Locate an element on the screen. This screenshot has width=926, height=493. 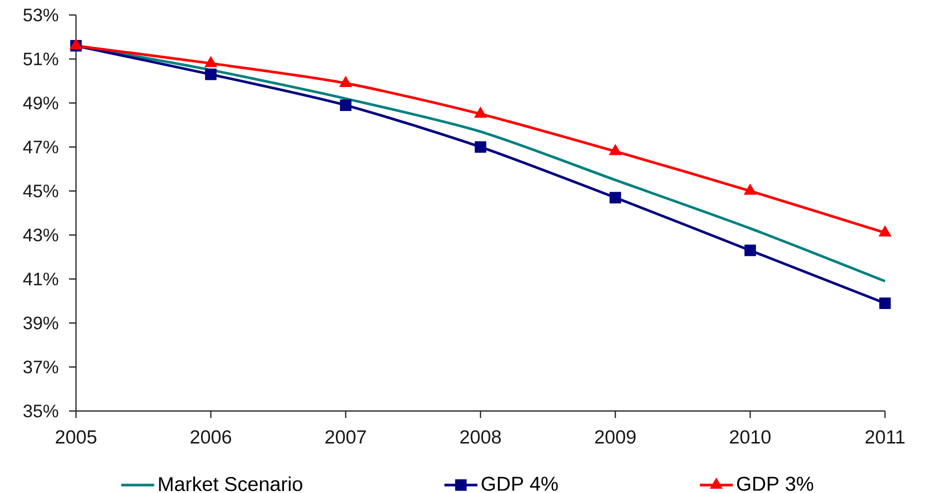
y-tick-label: 39% is located at coordinates (40, 323).